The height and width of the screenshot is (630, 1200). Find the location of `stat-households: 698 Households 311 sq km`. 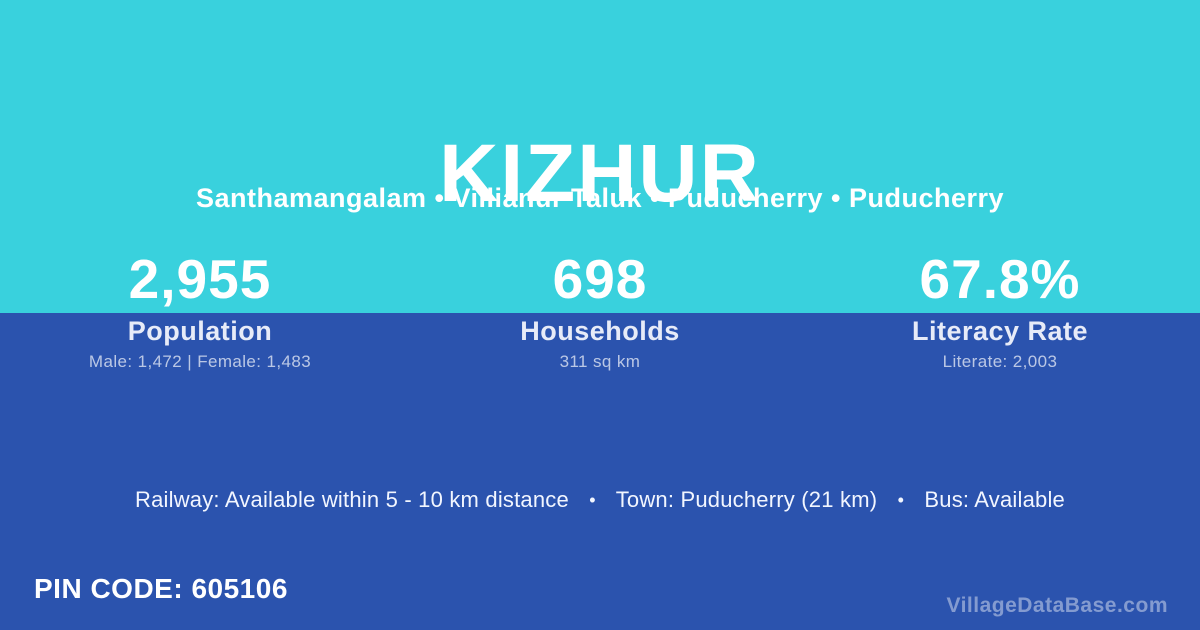

stat-households: 698 Households 311 sq km is located at coordinates (600, 308).